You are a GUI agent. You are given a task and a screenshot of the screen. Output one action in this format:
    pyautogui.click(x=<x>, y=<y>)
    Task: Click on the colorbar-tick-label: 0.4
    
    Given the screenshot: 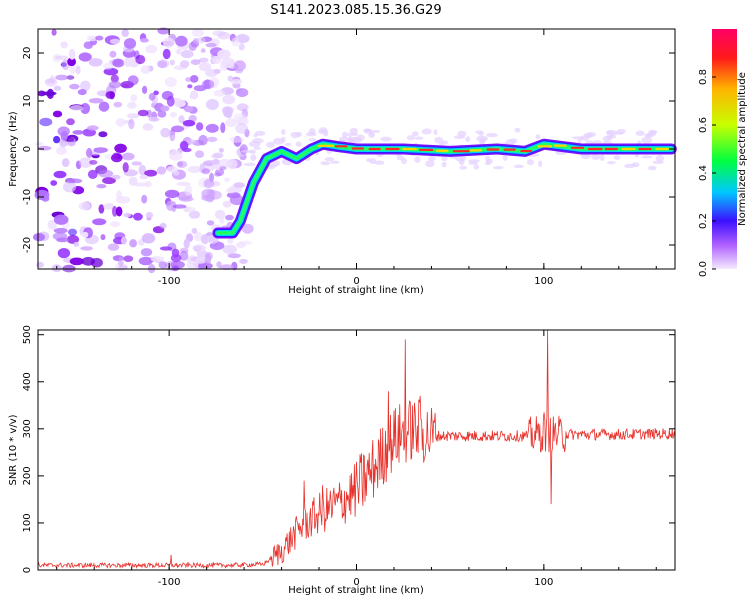 What is the action you would take?
    pyautogui.click(x=703, y=173)
    